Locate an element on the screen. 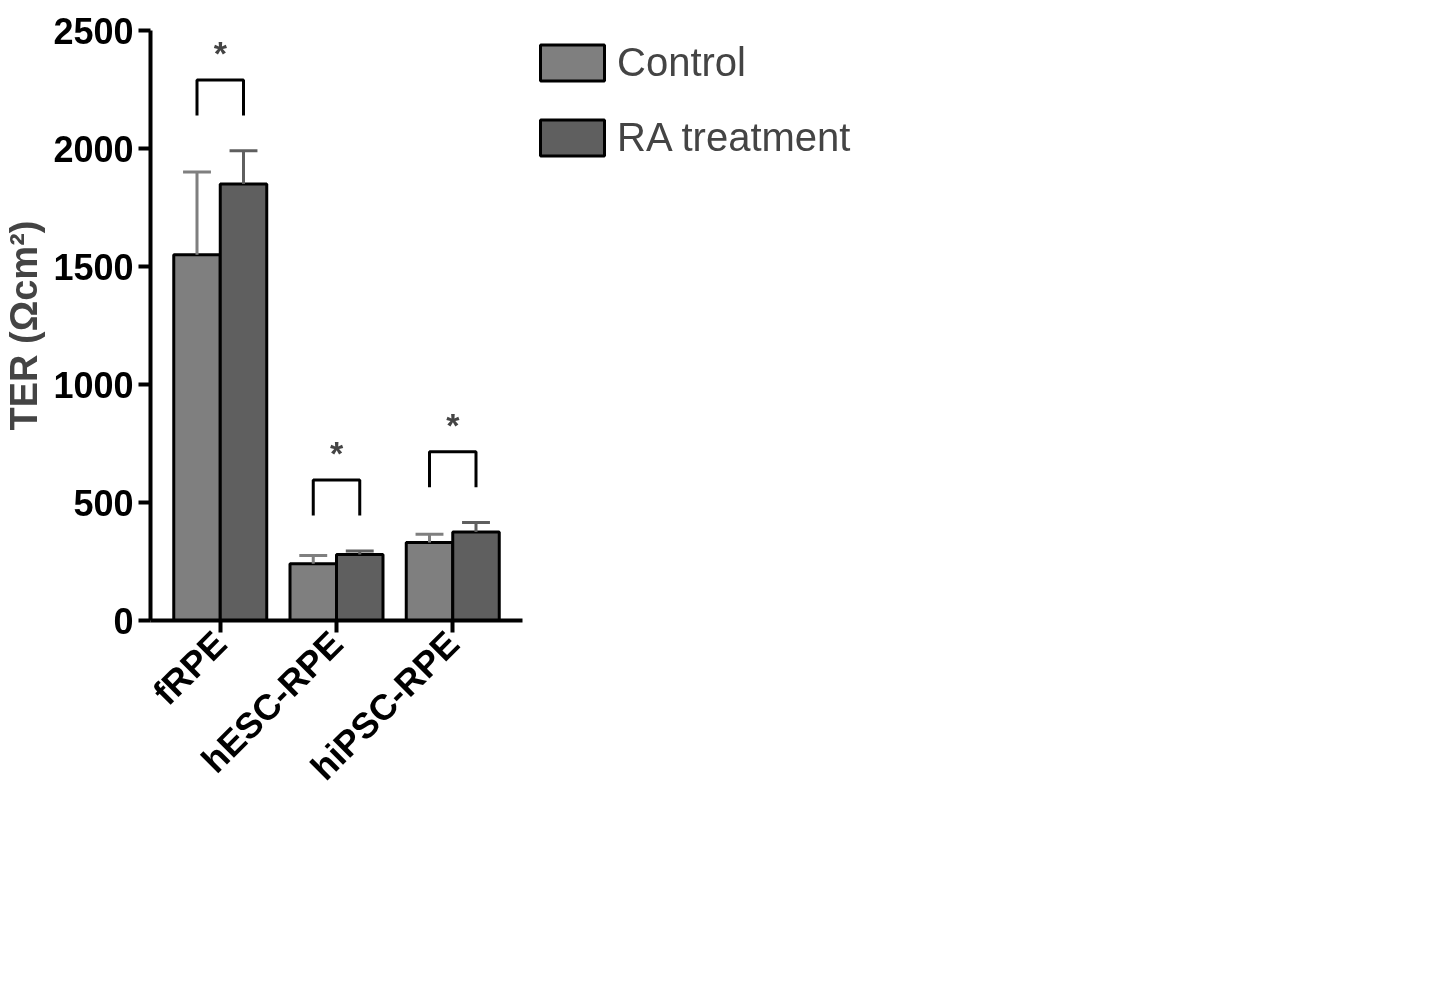 This screenshot has width=1437, height=988. y-tick-label: 0 is located at coordinates (123, 621).